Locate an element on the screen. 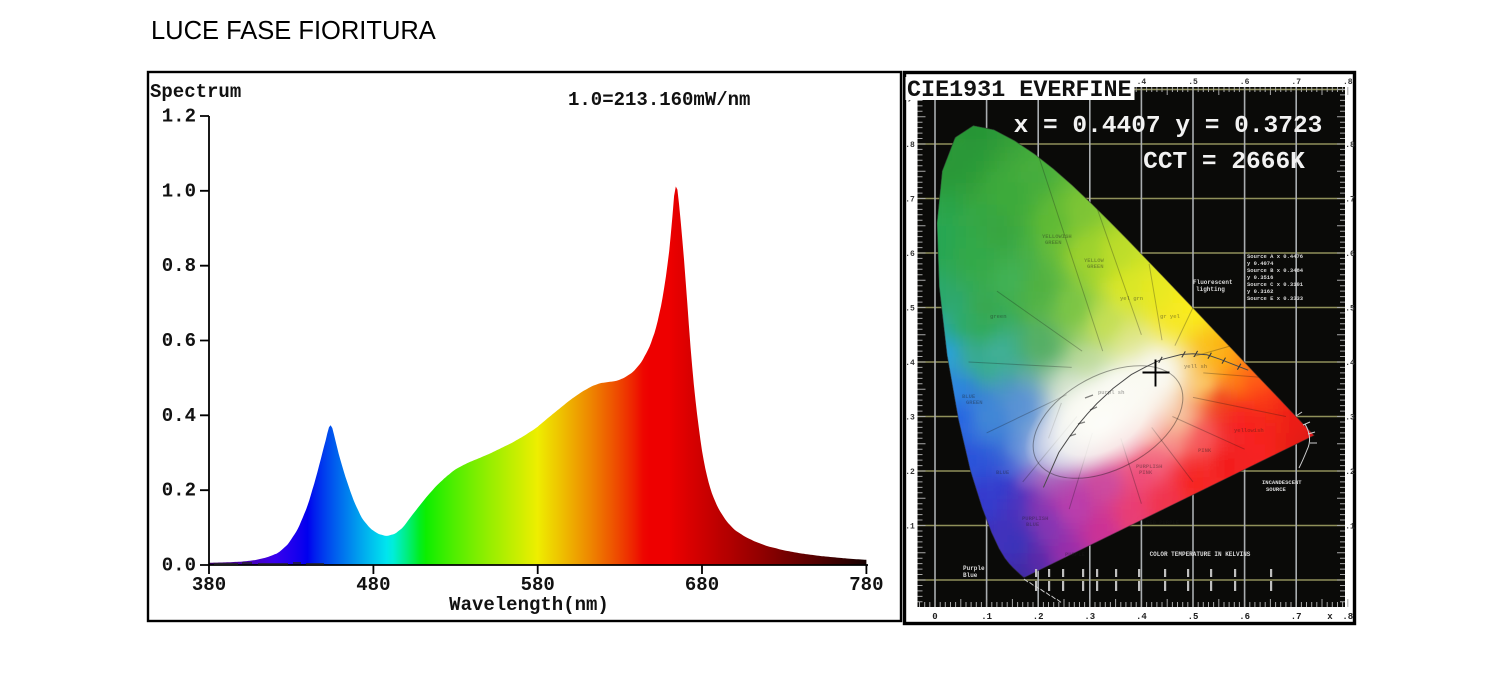  svg-text: x = 0.4407 y = 0.3723 is located at coordinates (1168, 126).